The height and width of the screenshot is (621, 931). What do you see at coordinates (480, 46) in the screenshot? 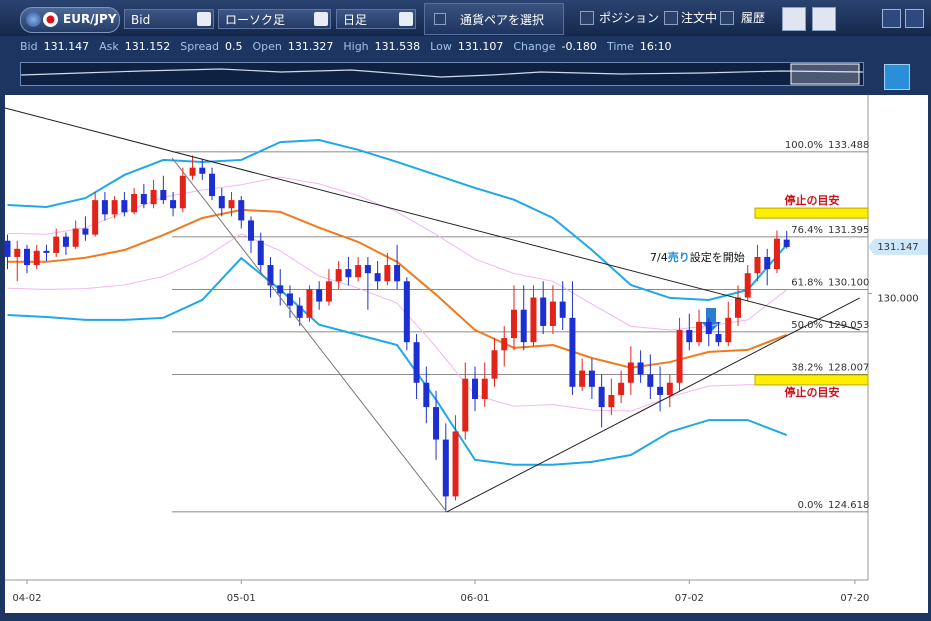
I see `quote-value: 131.107` at bounding box center [480, 46].